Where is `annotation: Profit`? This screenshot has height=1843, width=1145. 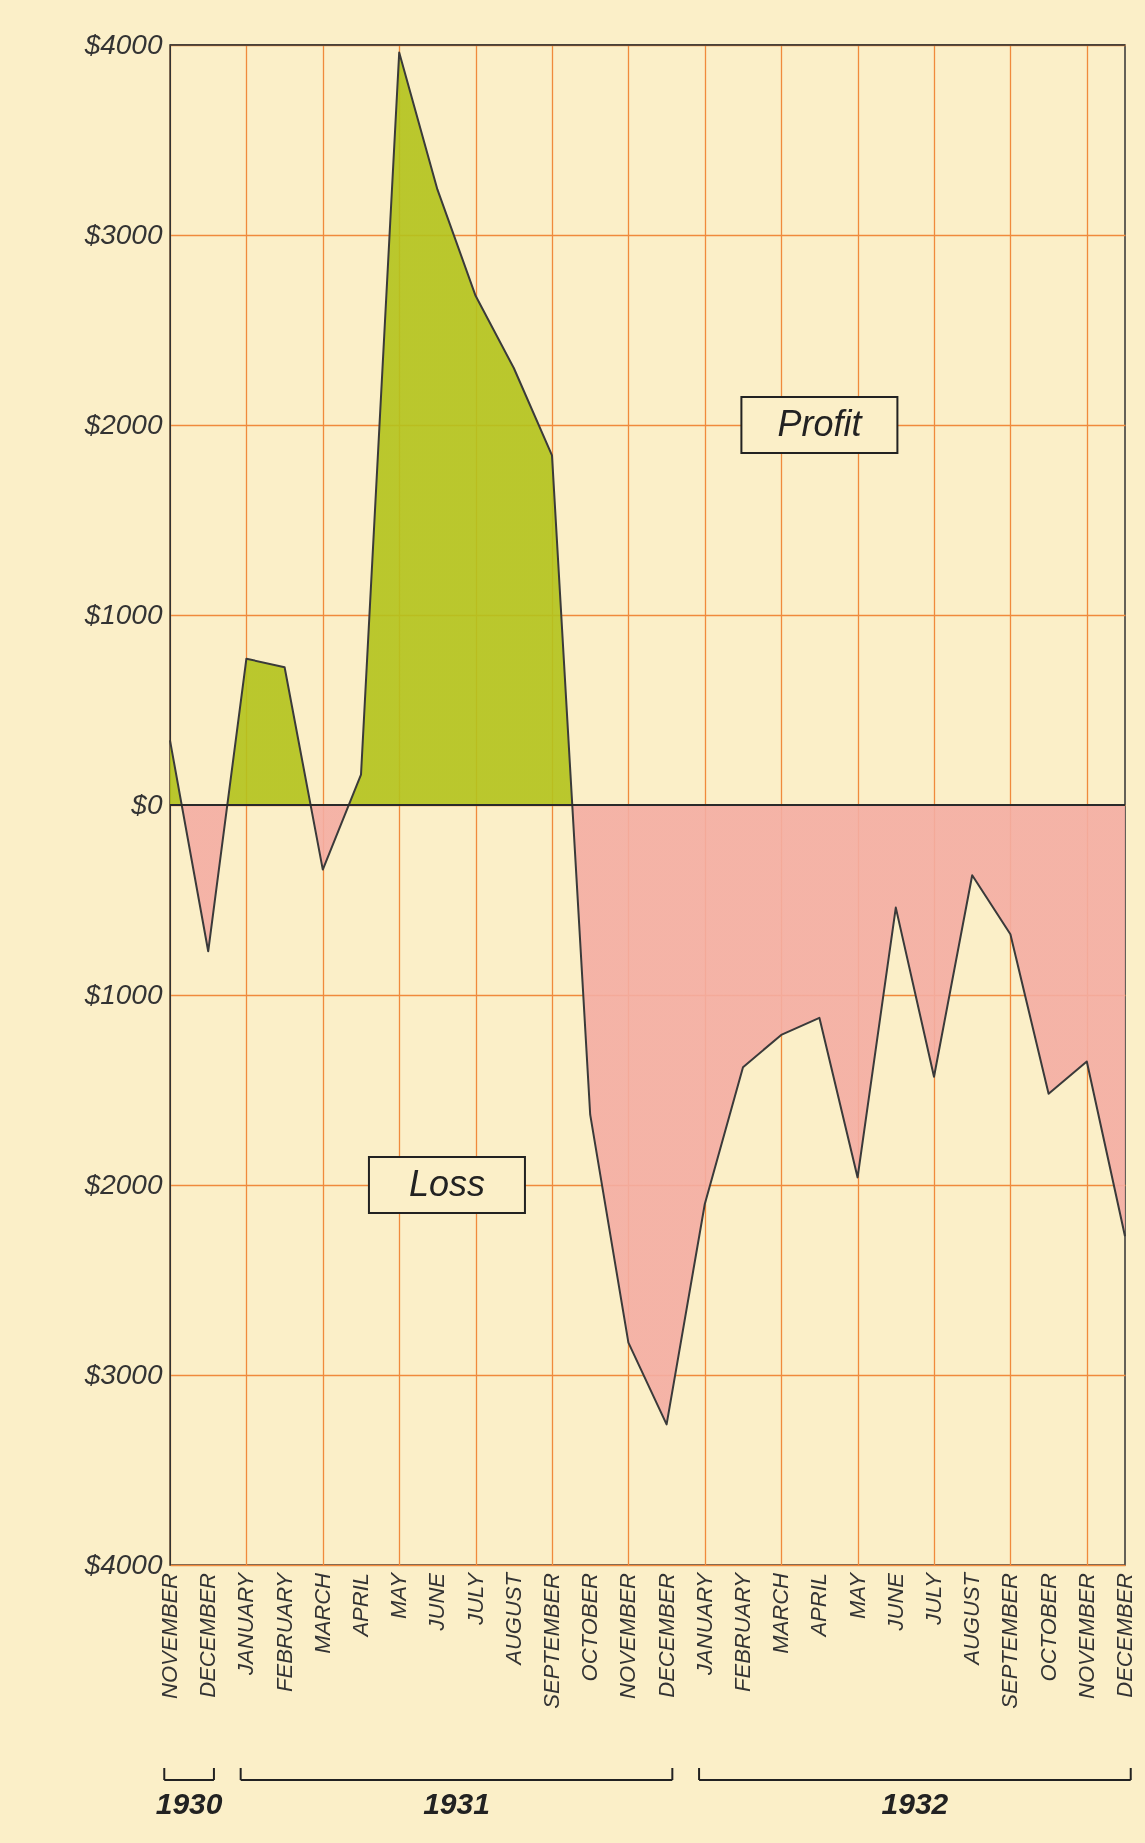 annotation: Profit is located at coordinates (820, 423).